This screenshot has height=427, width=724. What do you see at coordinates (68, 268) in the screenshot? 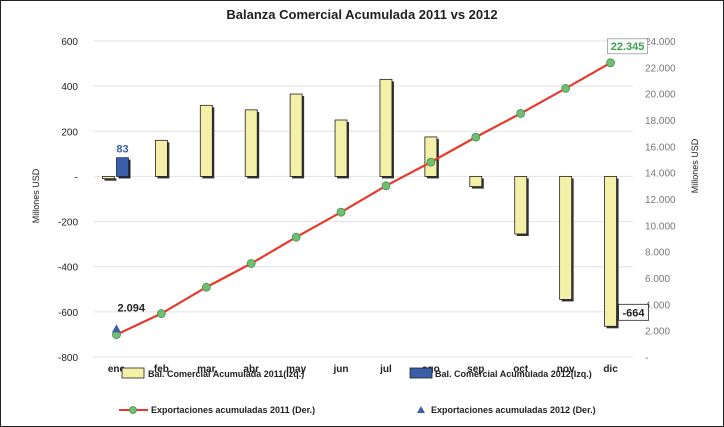
I see `y-tick-label-left: -400` at bounding box center [68, 268].